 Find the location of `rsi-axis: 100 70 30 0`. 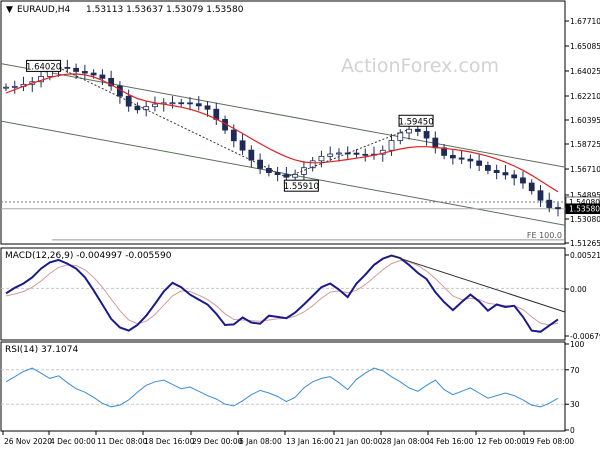

rsi-axis: 100 70 30 0 is located at coordinates (575, 387).